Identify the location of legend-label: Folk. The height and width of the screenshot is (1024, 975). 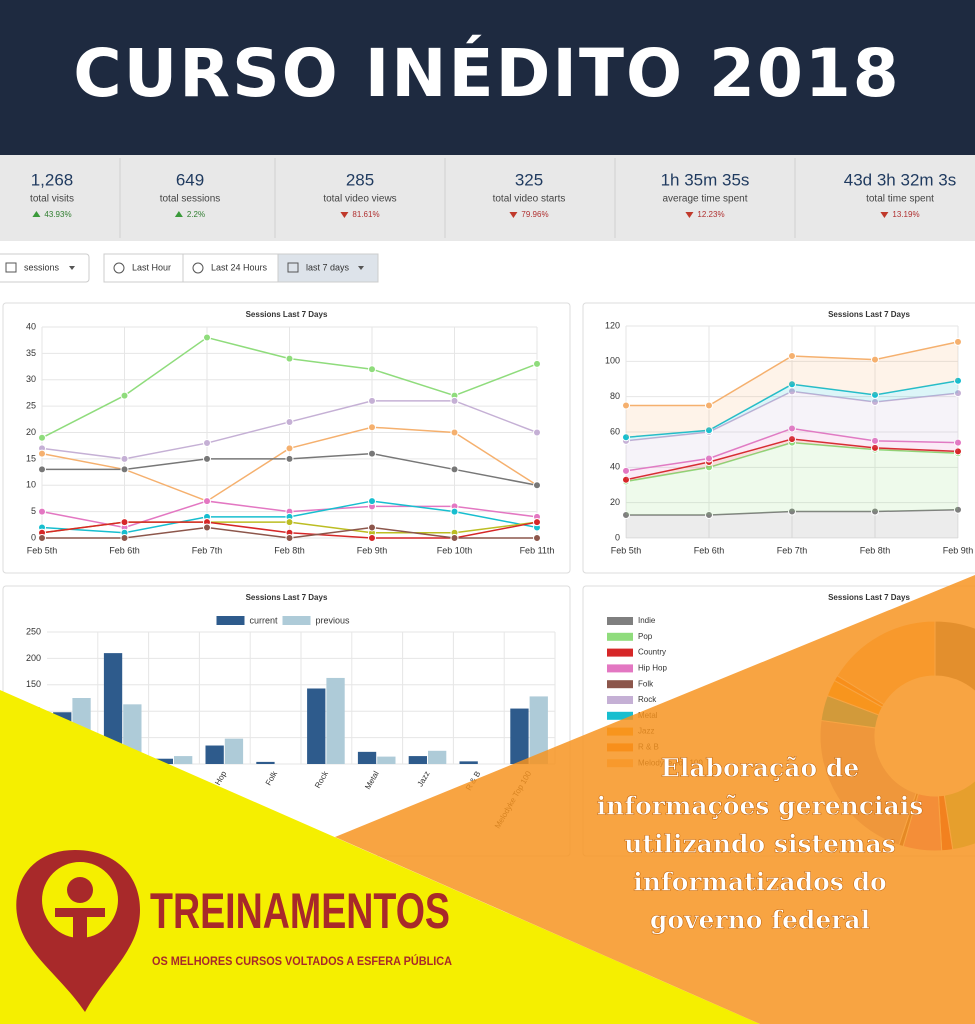
(646, 683).